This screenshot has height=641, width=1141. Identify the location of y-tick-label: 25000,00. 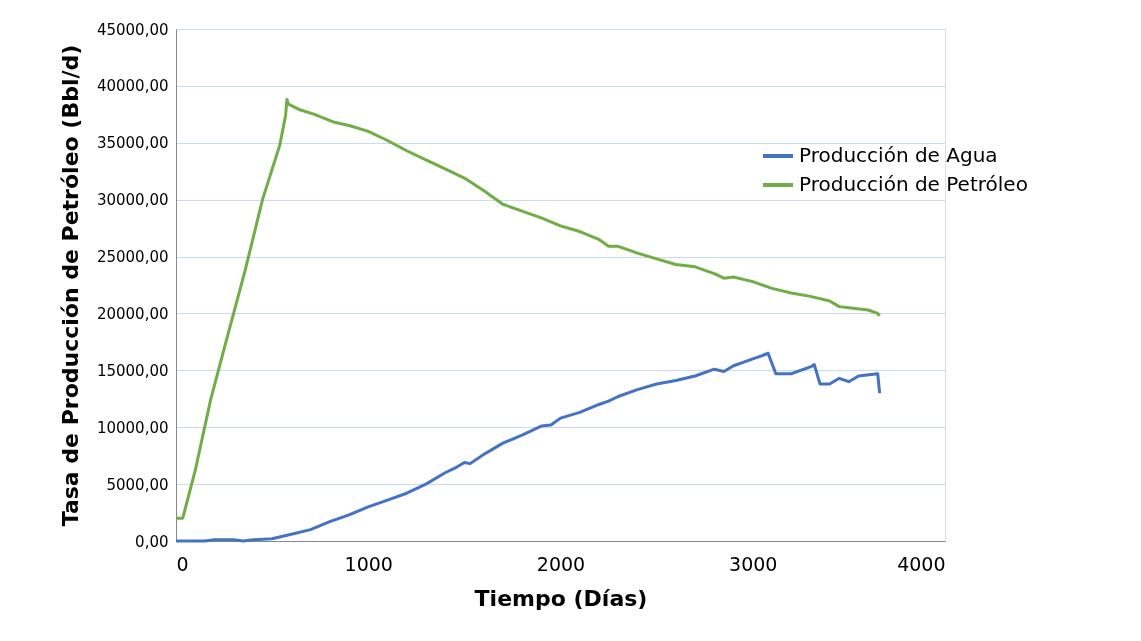
(132, 257).